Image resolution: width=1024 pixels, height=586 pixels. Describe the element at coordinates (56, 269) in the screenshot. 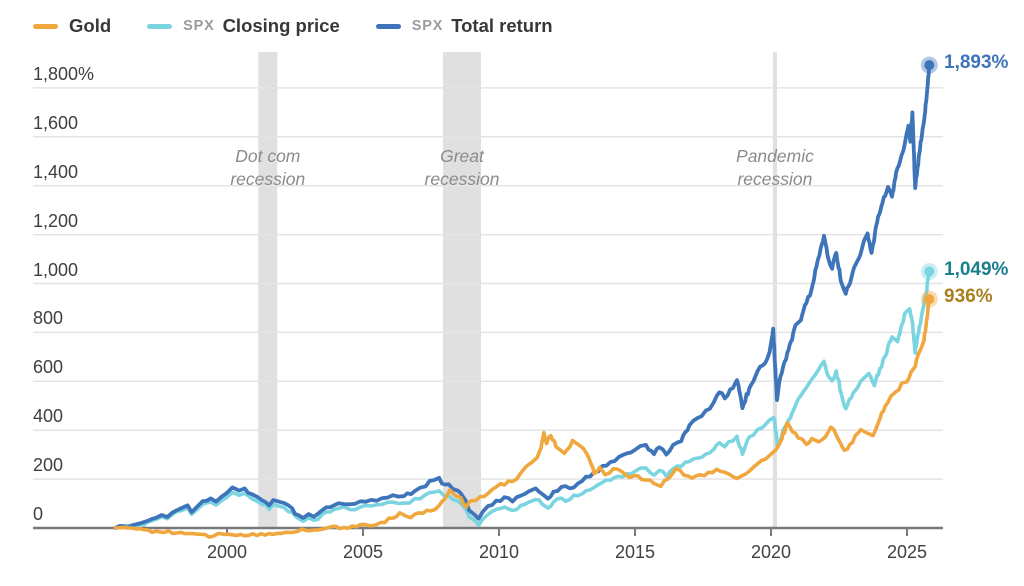

I see `y-axis-tick-label: 1,000` at that location.